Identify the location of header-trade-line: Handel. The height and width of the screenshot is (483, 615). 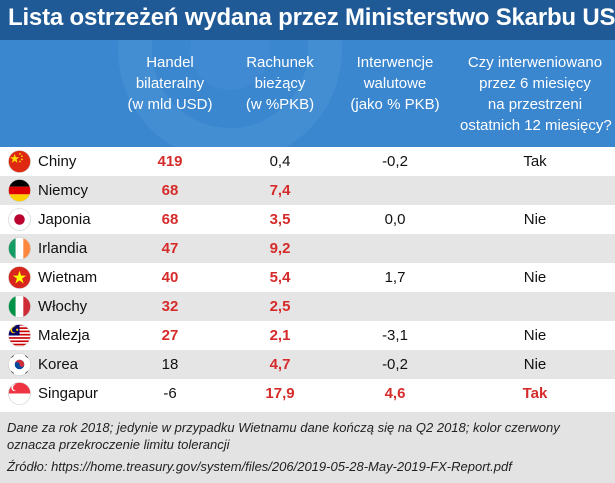
(170, 62).